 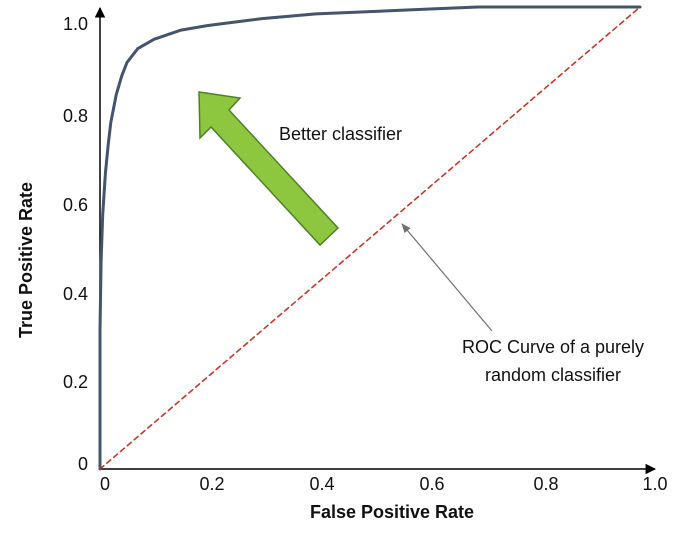 What do you see at coordinates (384, 484) in the screenshot?
I see `x-tick-labels: 0 0.2 0.4 0.6 0.8 1.0` at bounding box center [384, 484].